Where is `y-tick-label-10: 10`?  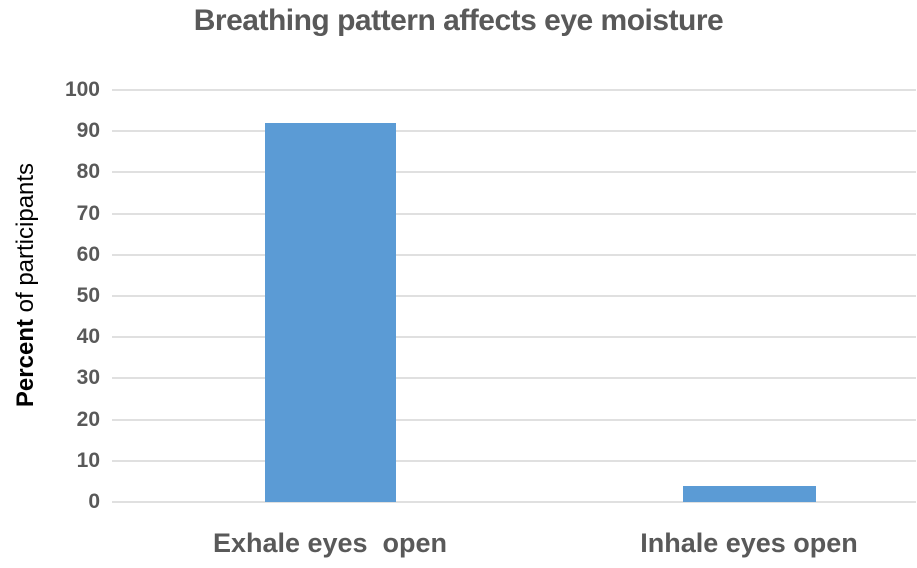
y-tick-label-10: 10 is located at coordinates (88, 460).